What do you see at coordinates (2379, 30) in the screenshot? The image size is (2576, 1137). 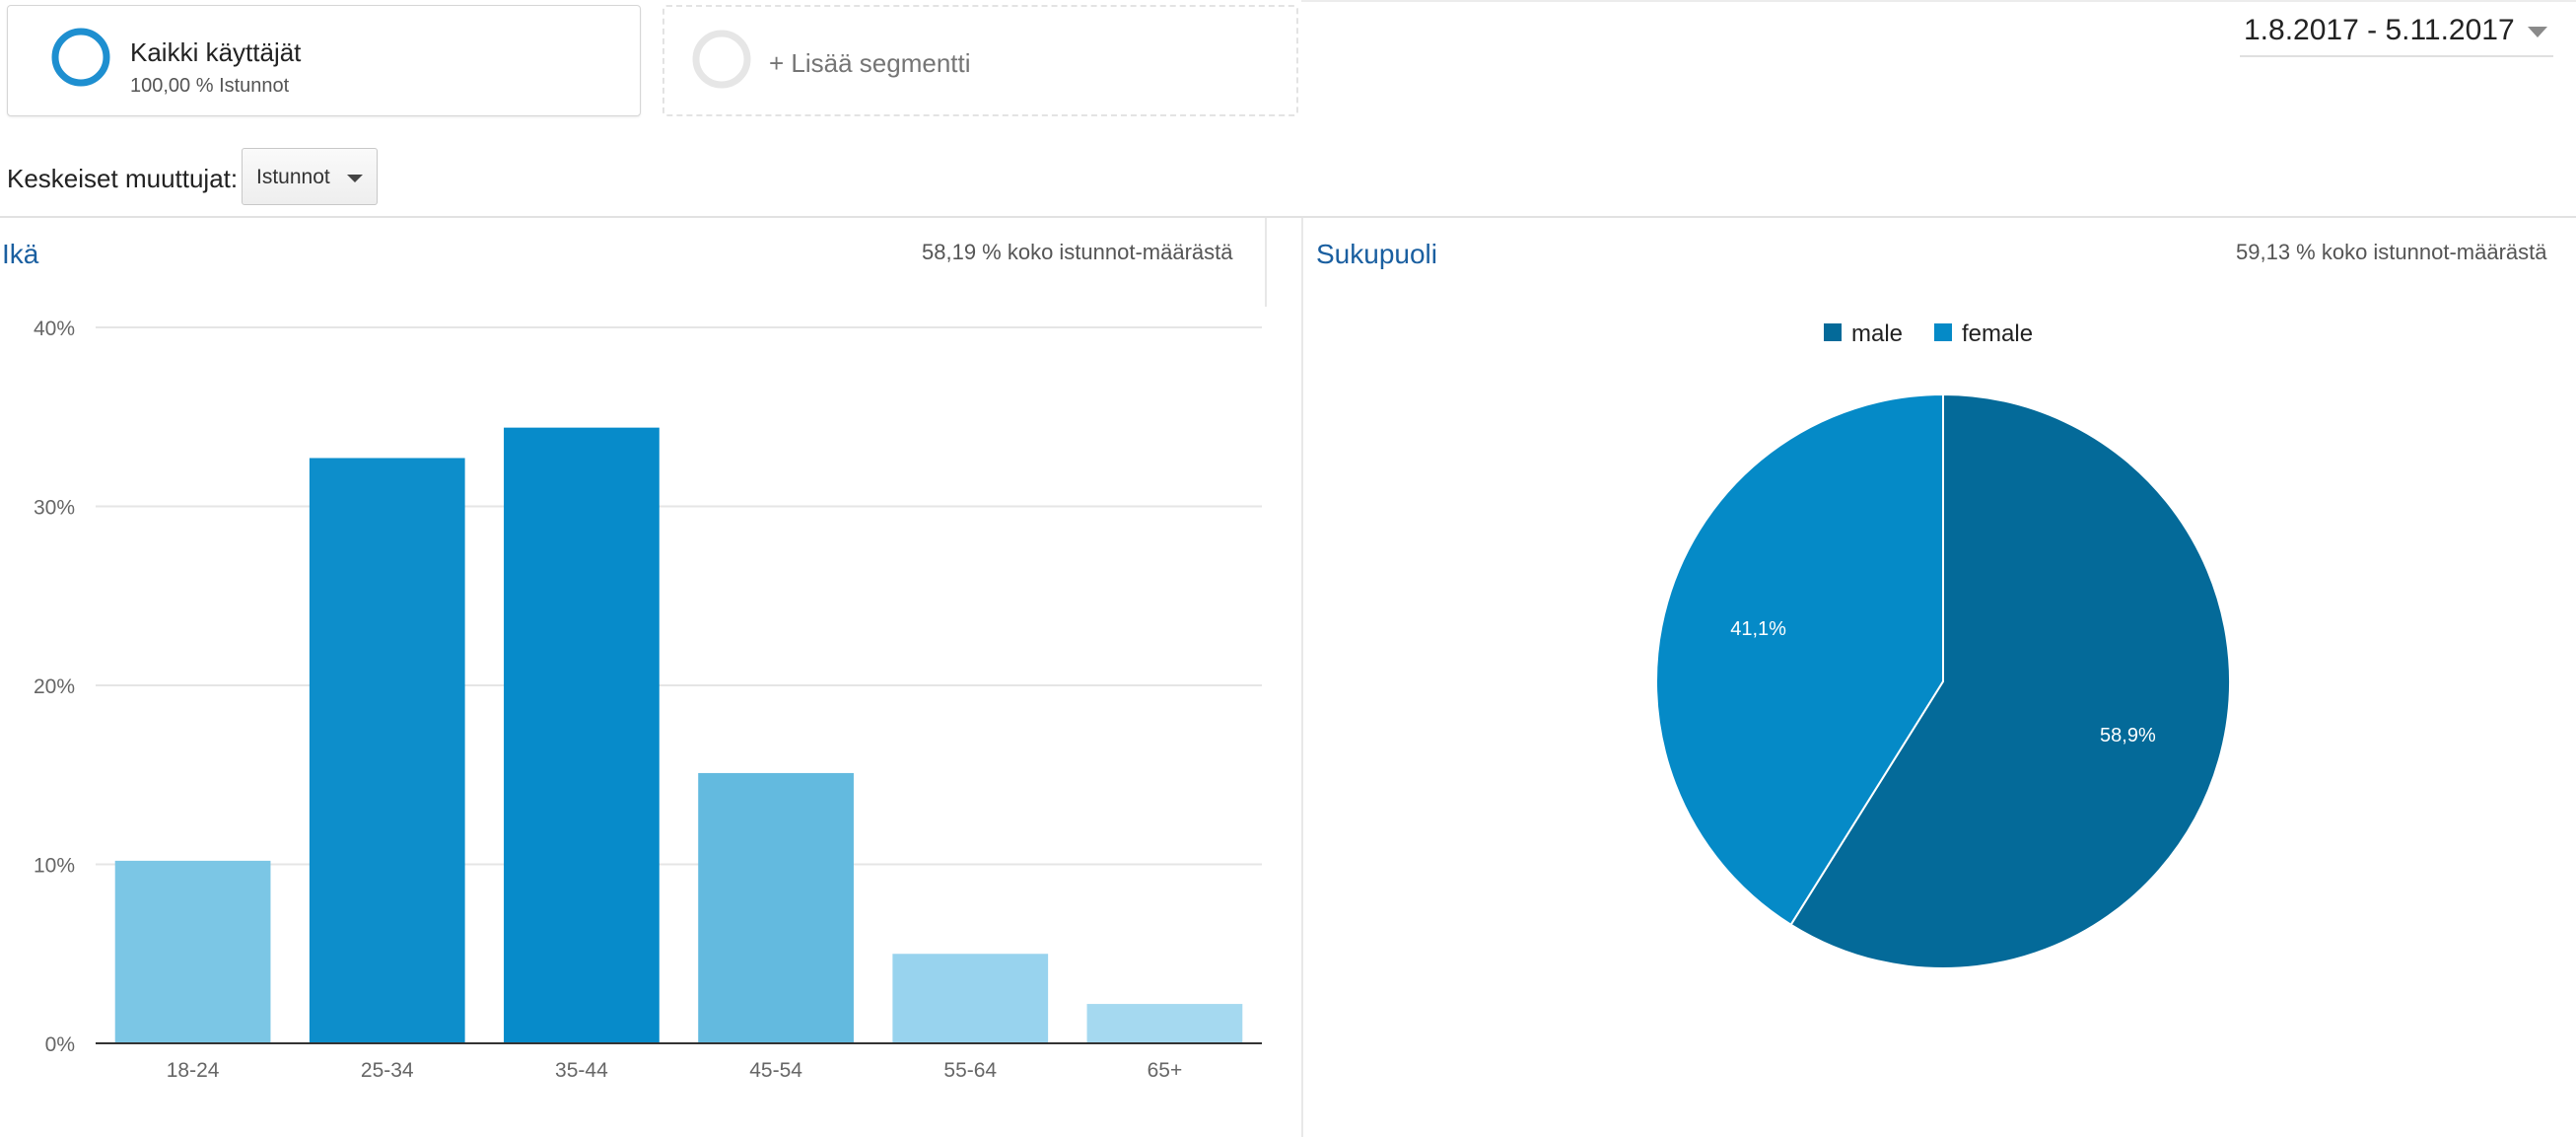 I see `date-range-text: 1.8.2017 - 5.11.2017` at bounding box center [2379, 30].